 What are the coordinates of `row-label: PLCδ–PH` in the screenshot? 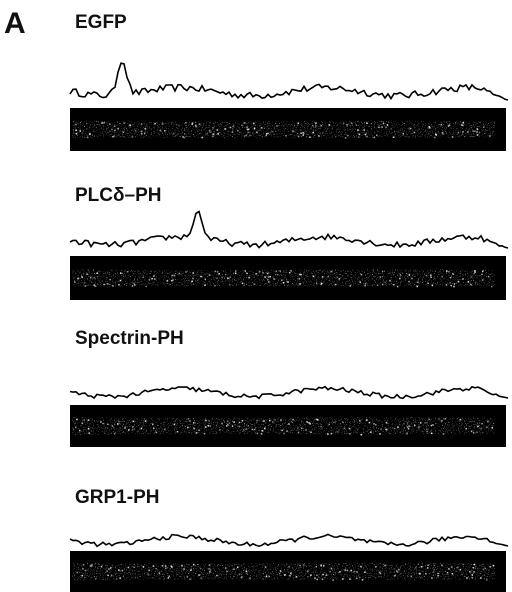 It's located at (118, 195).